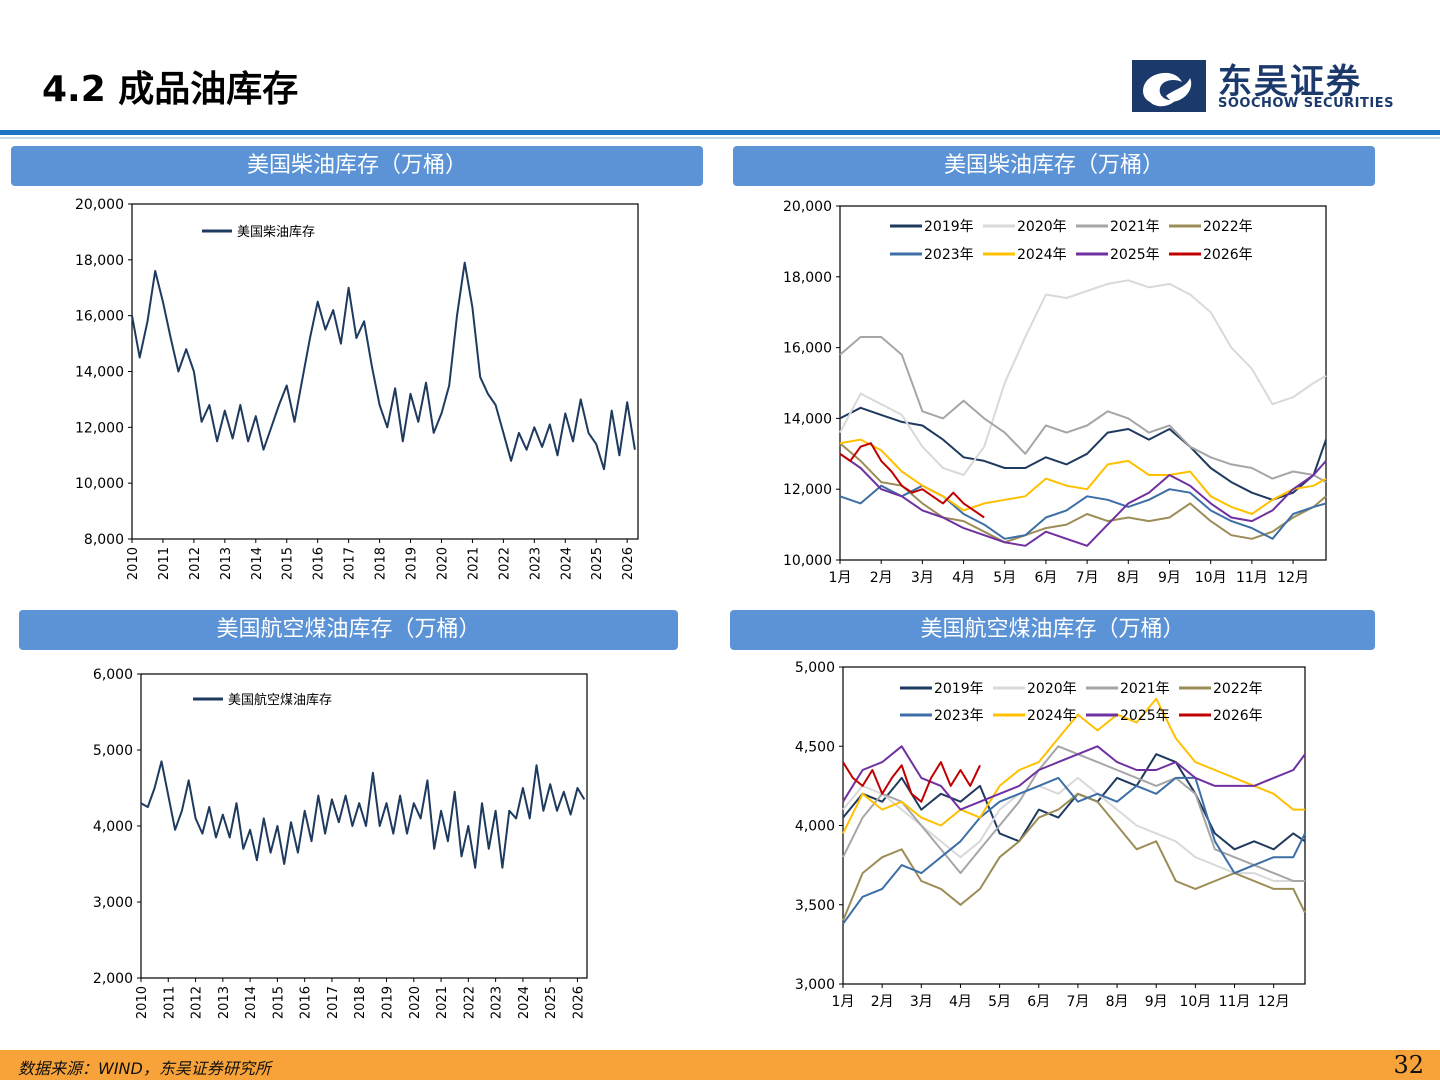  Describe the element at coordinates (1054, 166) in the screenshot. I see `panel-header-diesel-seasonal: 美国柴油库存（万桶）` at that location.